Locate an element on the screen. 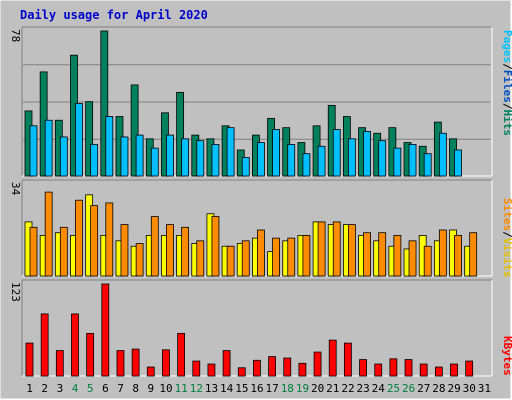  day-label-8: 8 is located at coordinates (135, 388).